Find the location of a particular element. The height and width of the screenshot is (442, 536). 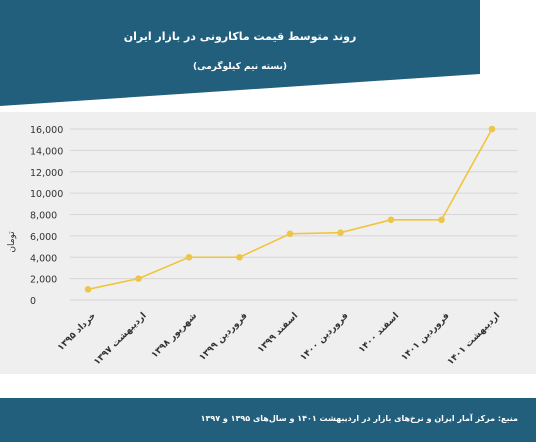

y-tick-label: 4,000 is located at coordinates (43, 258).